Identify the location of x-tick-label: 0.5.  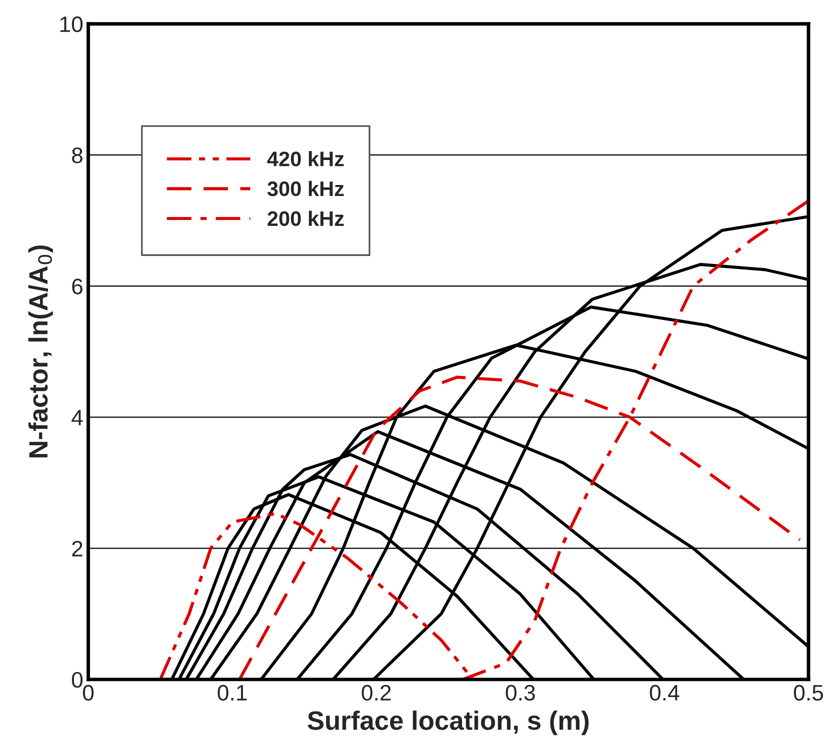
(809, 692).